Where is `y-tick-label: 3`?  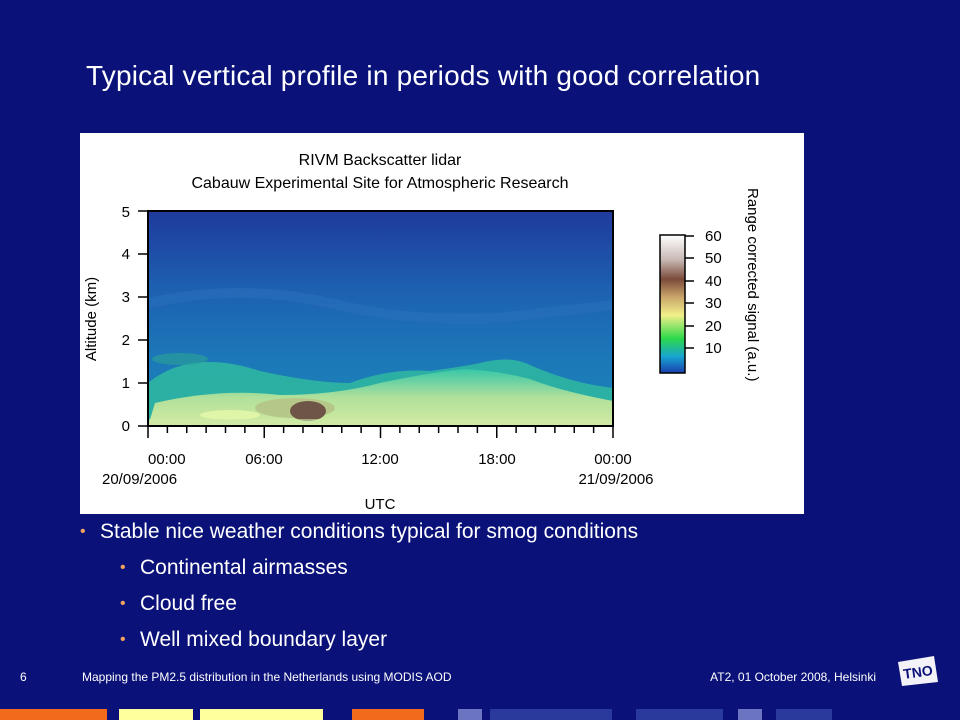 y-tick-label: 3 is located at coordinates (126, 297).